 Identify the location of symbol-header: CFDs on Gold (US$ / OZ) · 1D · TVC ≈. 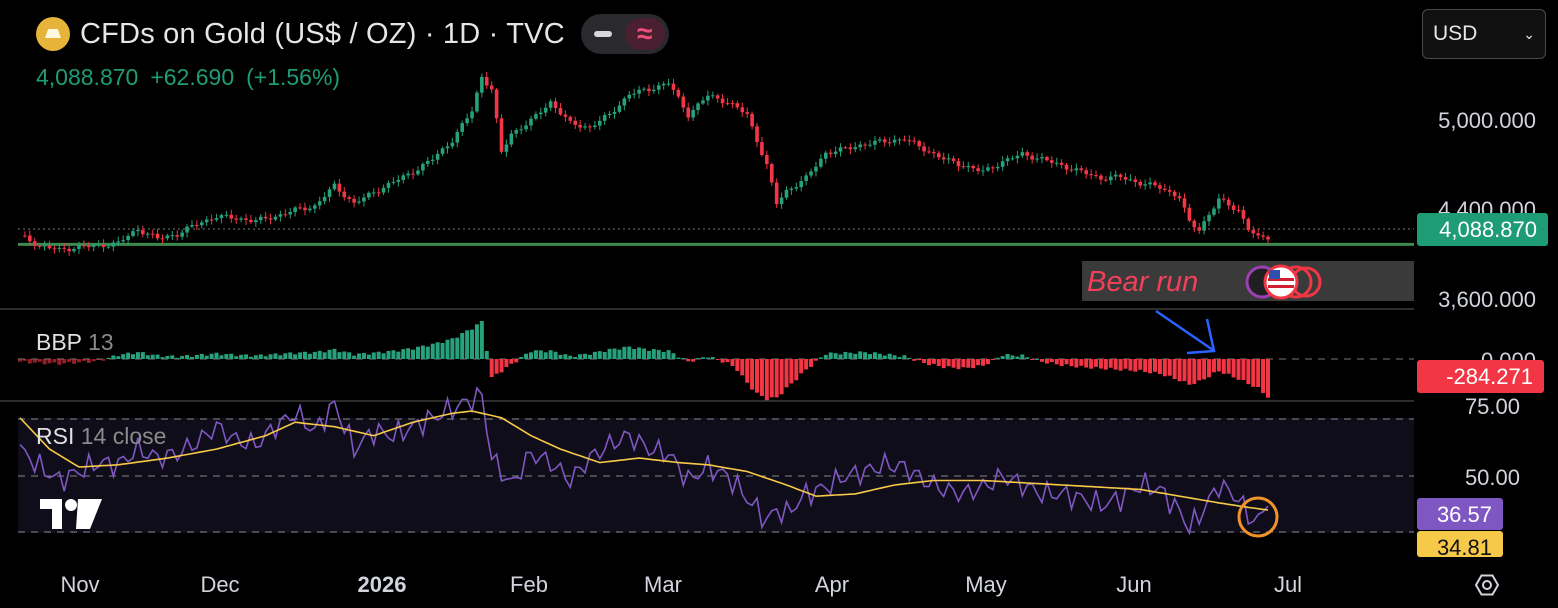
(352, 34).